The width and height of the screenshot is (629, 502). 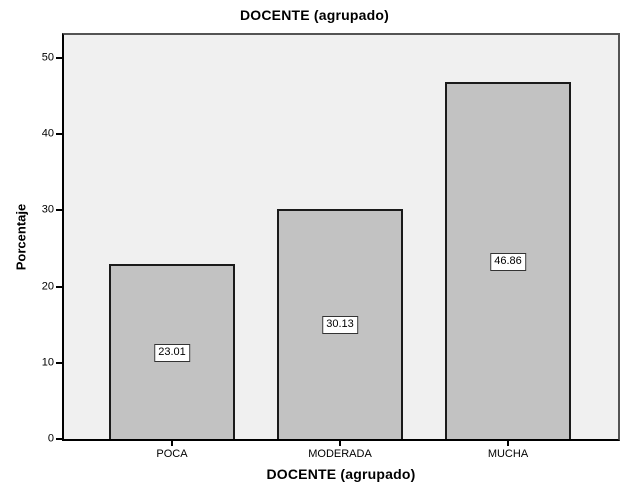 I want to click on y-axis-tick-label: 10, so click(x=47, y=362).